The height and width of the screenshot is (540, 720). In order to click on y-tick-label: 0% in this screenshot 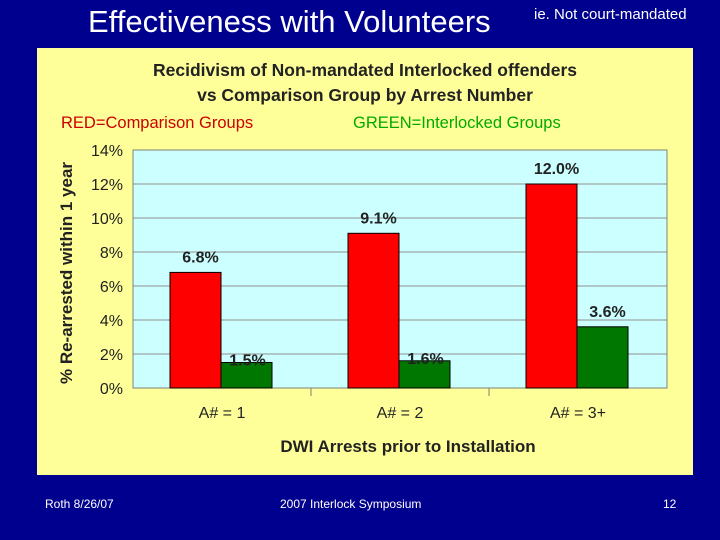, I will do `click(111, 389)`.